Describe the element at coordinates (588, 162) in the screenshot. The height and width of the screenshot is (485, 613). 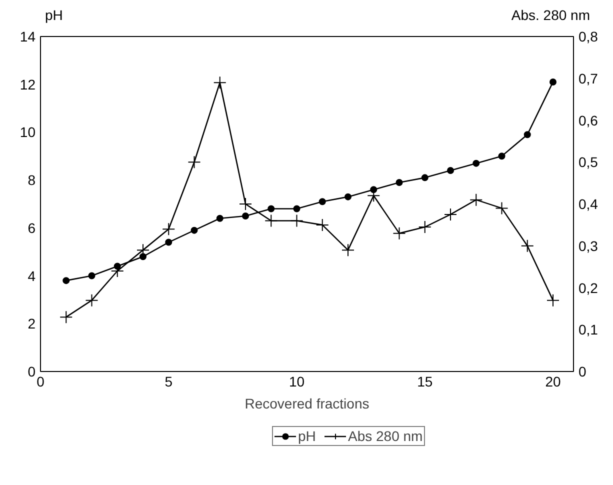
I see `y2-tick-label: 0,5` at that location.